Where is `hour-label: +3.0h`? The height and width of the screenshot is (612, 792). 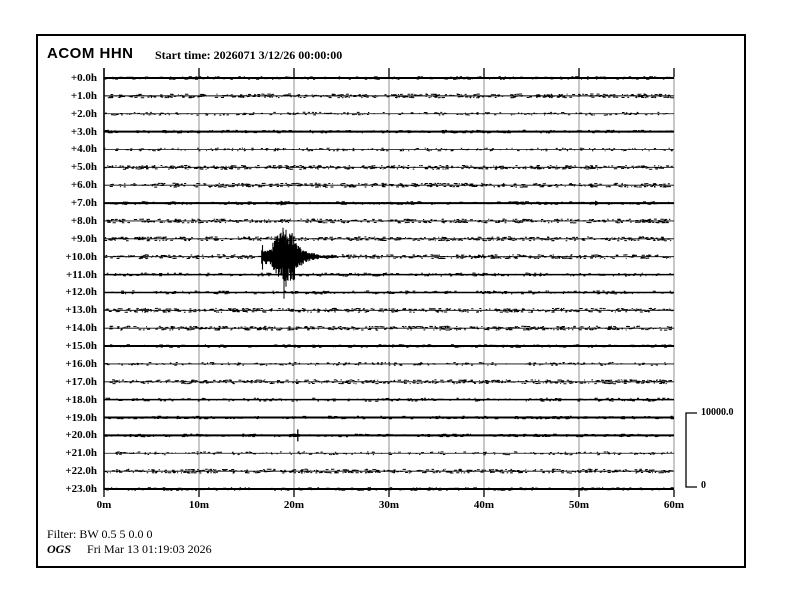
hour-label: +3.0h is located at coordinates (83, 131).